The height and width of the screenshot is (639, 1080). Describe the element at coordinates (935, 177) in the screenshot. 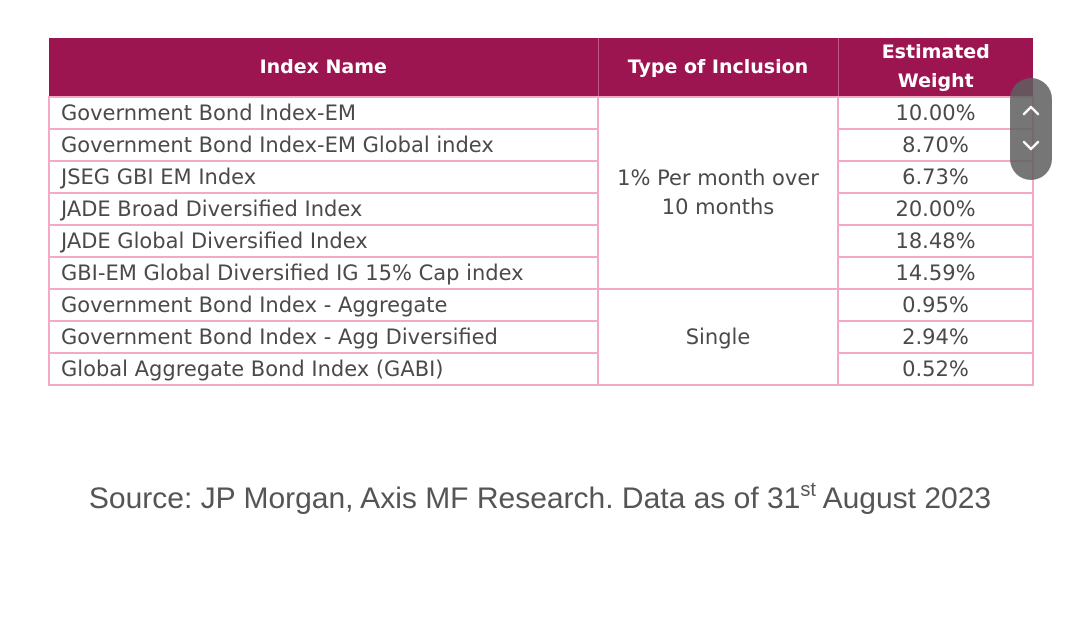

I see `weight-cell: 6.73%` at that location.